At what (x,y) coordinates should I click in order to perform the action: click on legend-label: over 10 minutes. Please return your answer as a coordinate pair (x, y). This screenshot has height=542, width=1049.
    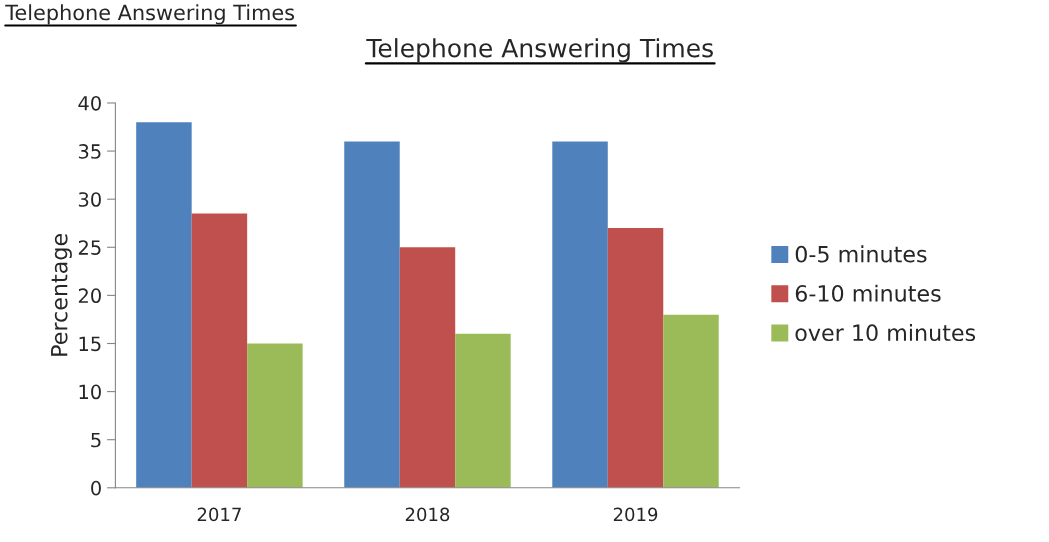
    Looking at the image, I should click on (885, 332).